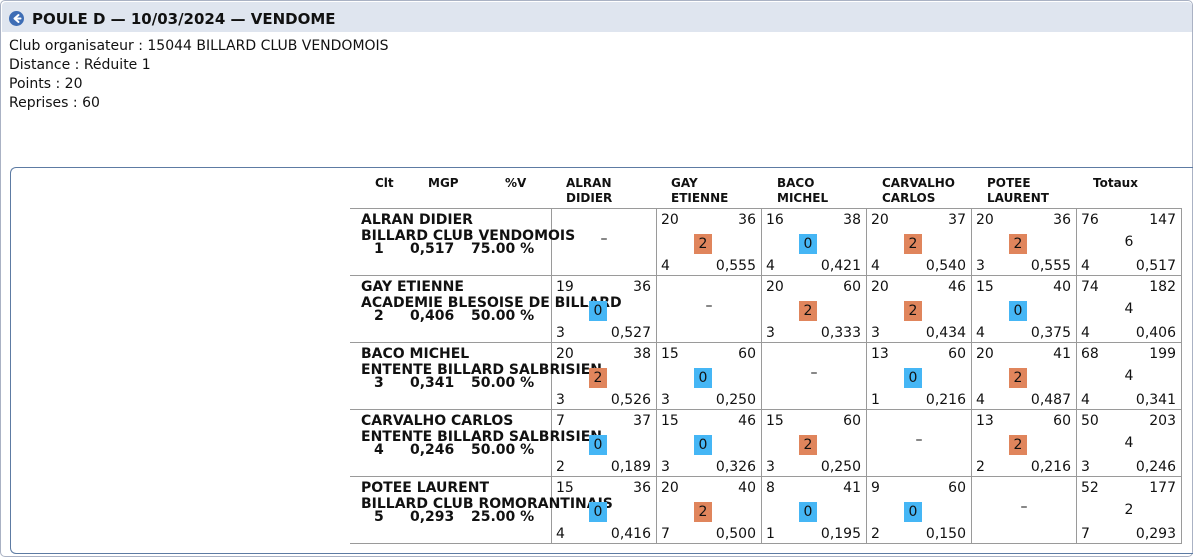 Image resolution: width=1193 pixels, height=557 pixels. Describe the element at coordinates (80, 65) in the screenshot. I see `distance-info: Distance : Réduite 1` at that location.